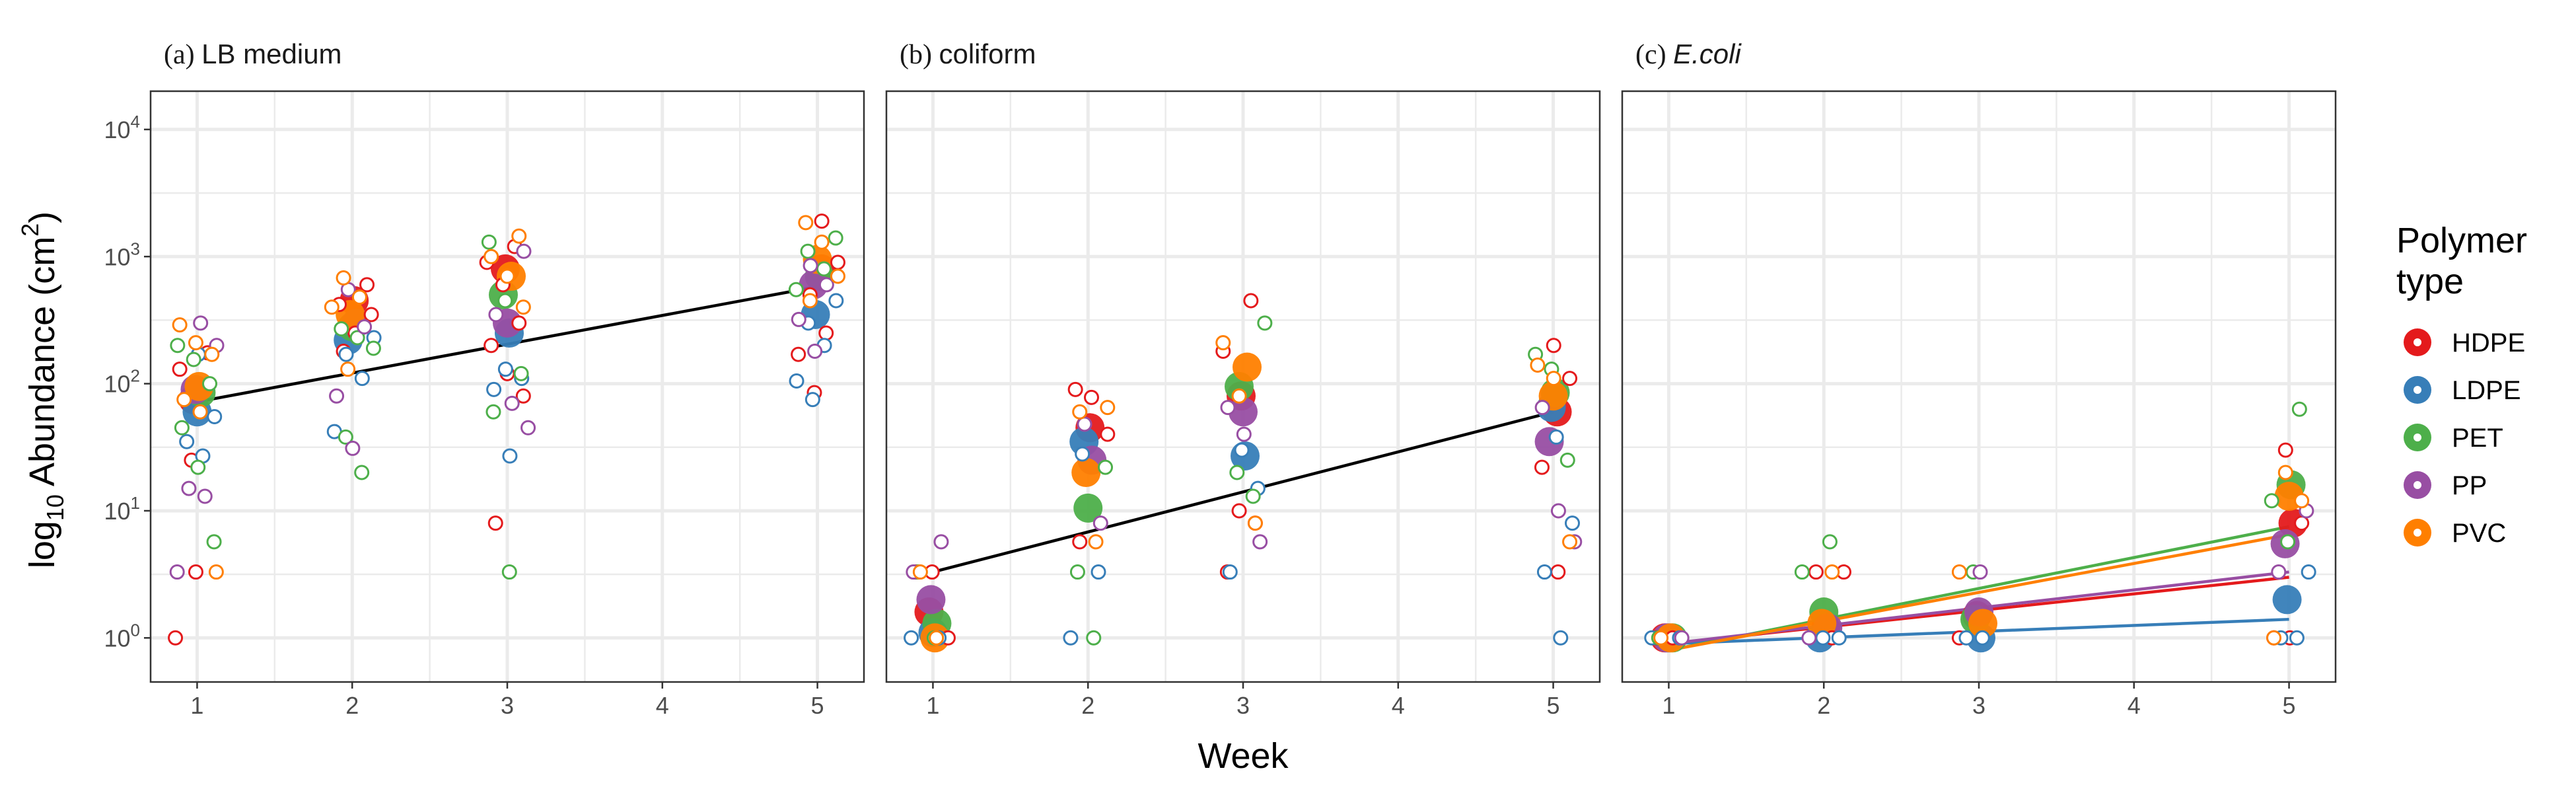 This screenshot has width=2576, height=793. Describe the element at coordinates (1243, 706) in the screenshot. I see `x-tick-label: 3` at that location.